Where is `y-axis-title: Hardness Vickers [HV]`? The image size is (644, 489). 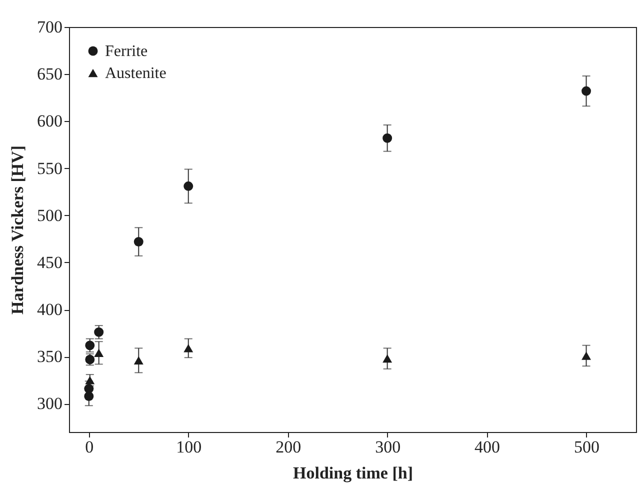
y-axis-title: Hardness Vickers [HV] is located at coordinates (17, 230).